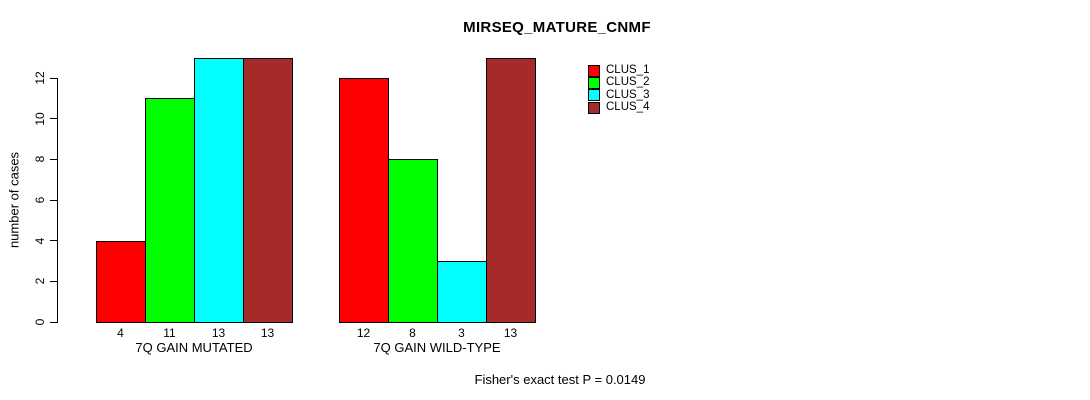 The height and width of the screenshot is (400, 1090). What do you see at coordinates (557, 27) in the screenshot?
I see `chart-title: MIRSEQ_MATURE_CNMF` at bounding box center [557, 27].